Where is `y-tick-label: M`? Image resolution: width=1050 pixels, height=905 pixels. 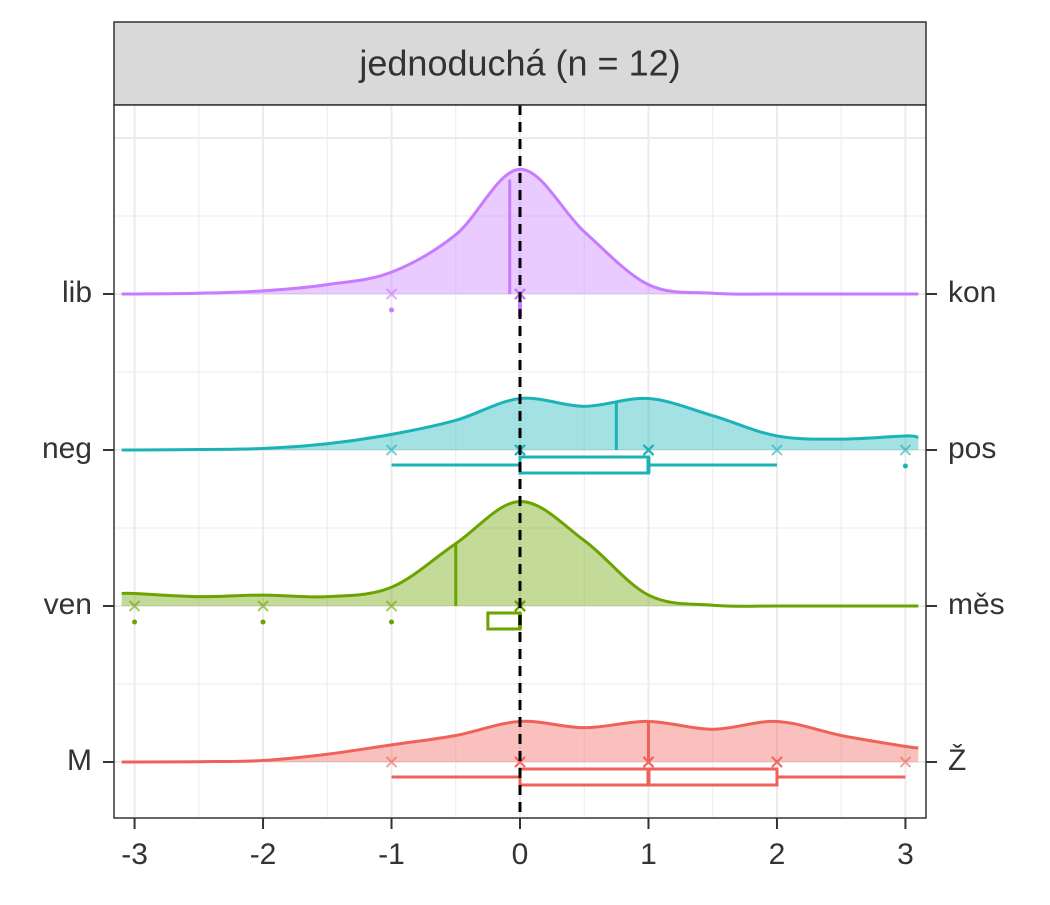
y-tick-label: M is located at coordinates (79, 760).